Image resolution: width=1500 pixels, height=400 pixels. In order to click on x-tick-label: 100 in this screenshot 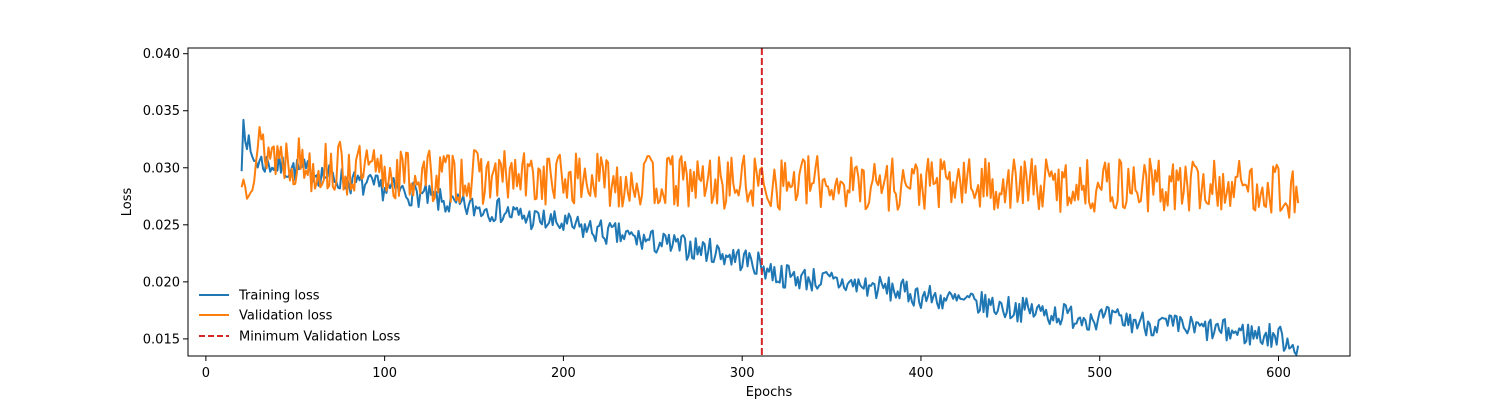, I will do `click(384, 373)`.